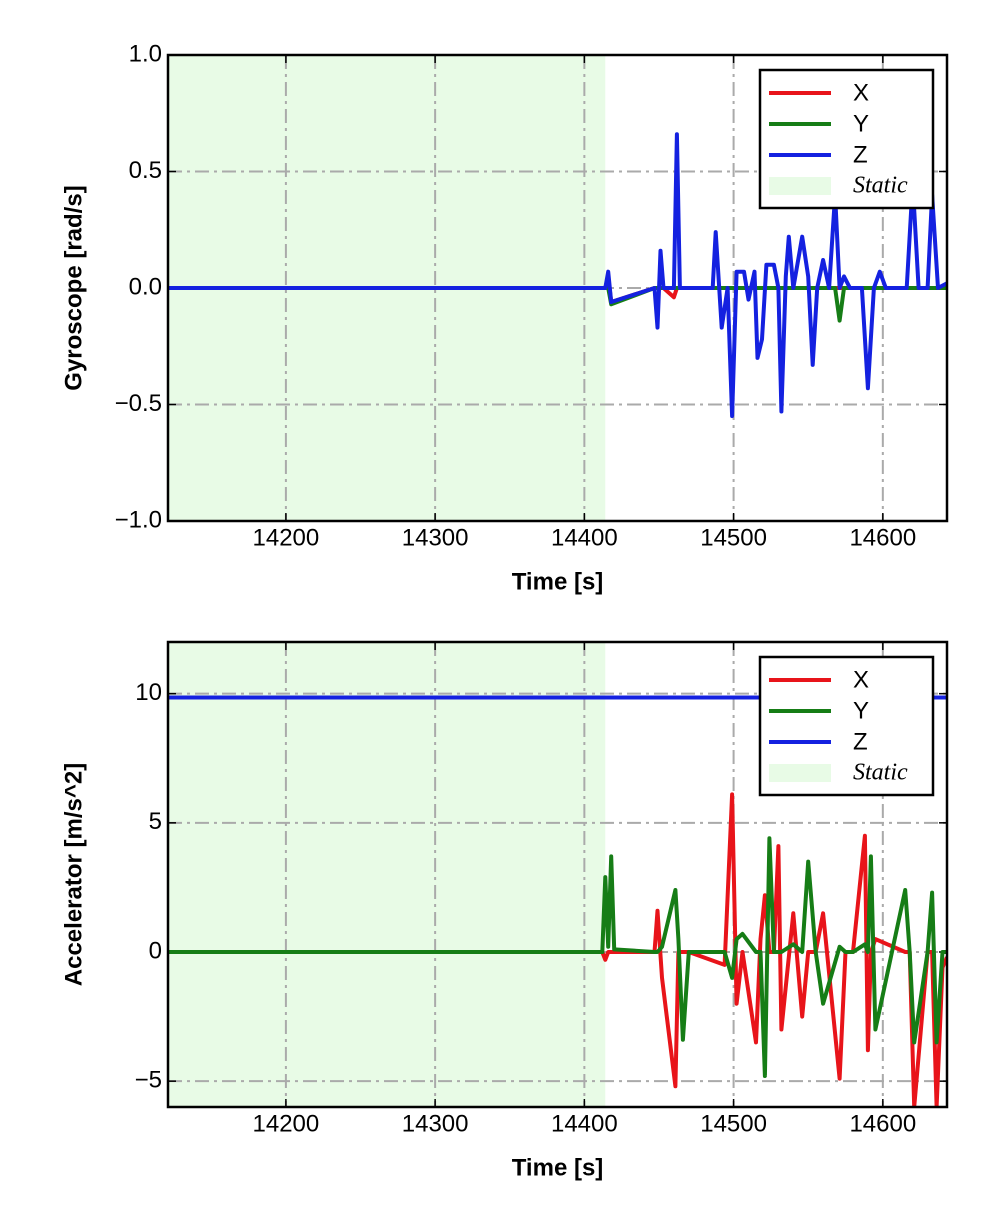  I want to click on y-tick-label: 10, so click(148, 692).